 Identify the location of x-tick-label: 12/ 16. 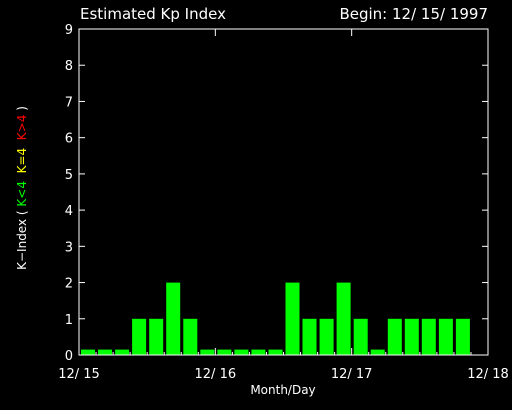
(216, 374).